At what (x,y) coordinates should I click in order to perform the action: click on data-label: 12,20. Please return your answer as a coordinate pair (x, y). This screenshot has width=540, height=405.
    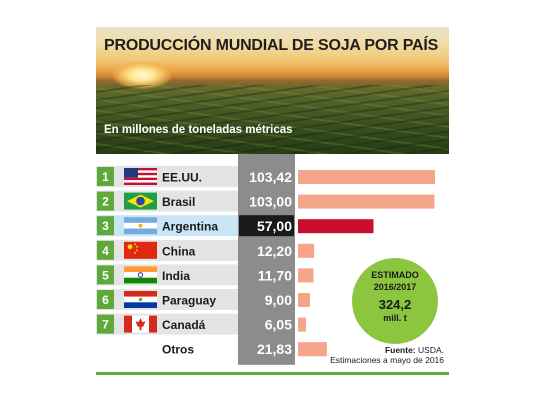
    Looking at the image, I should click on (274, 251).